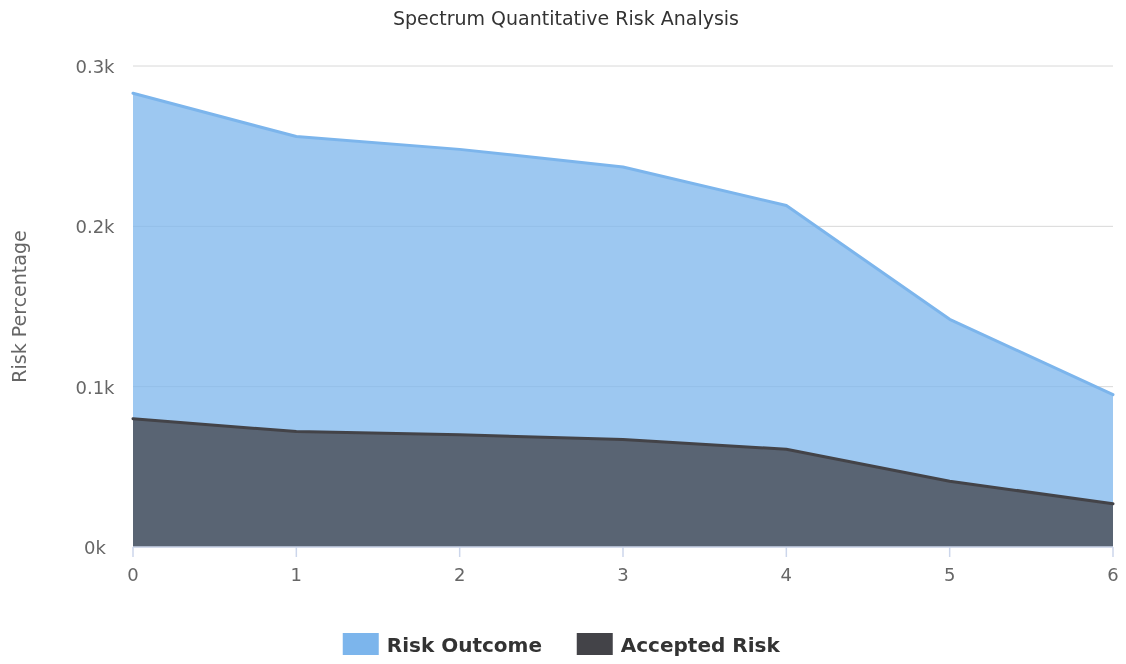 Image resolution: width=1126 pixels, height=664 pixels. Describe the element at coordinates (459, 574) in the screenshot. I see `x-tick-label: 2` at that location.